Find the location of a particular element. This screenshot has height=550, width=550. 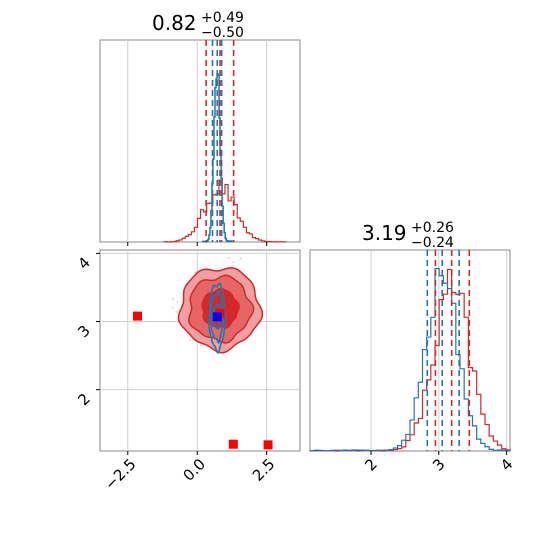

tick-label-y-1: 3 is located at coordinates (83, 331).